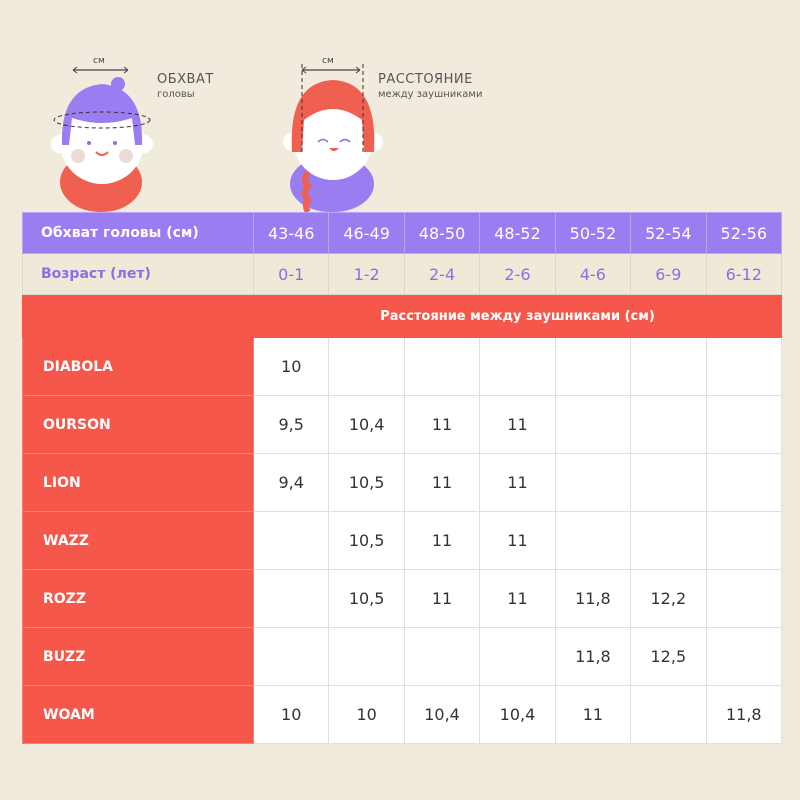  I want to click on table-row: DIABOLA 10, so click(402, 366).